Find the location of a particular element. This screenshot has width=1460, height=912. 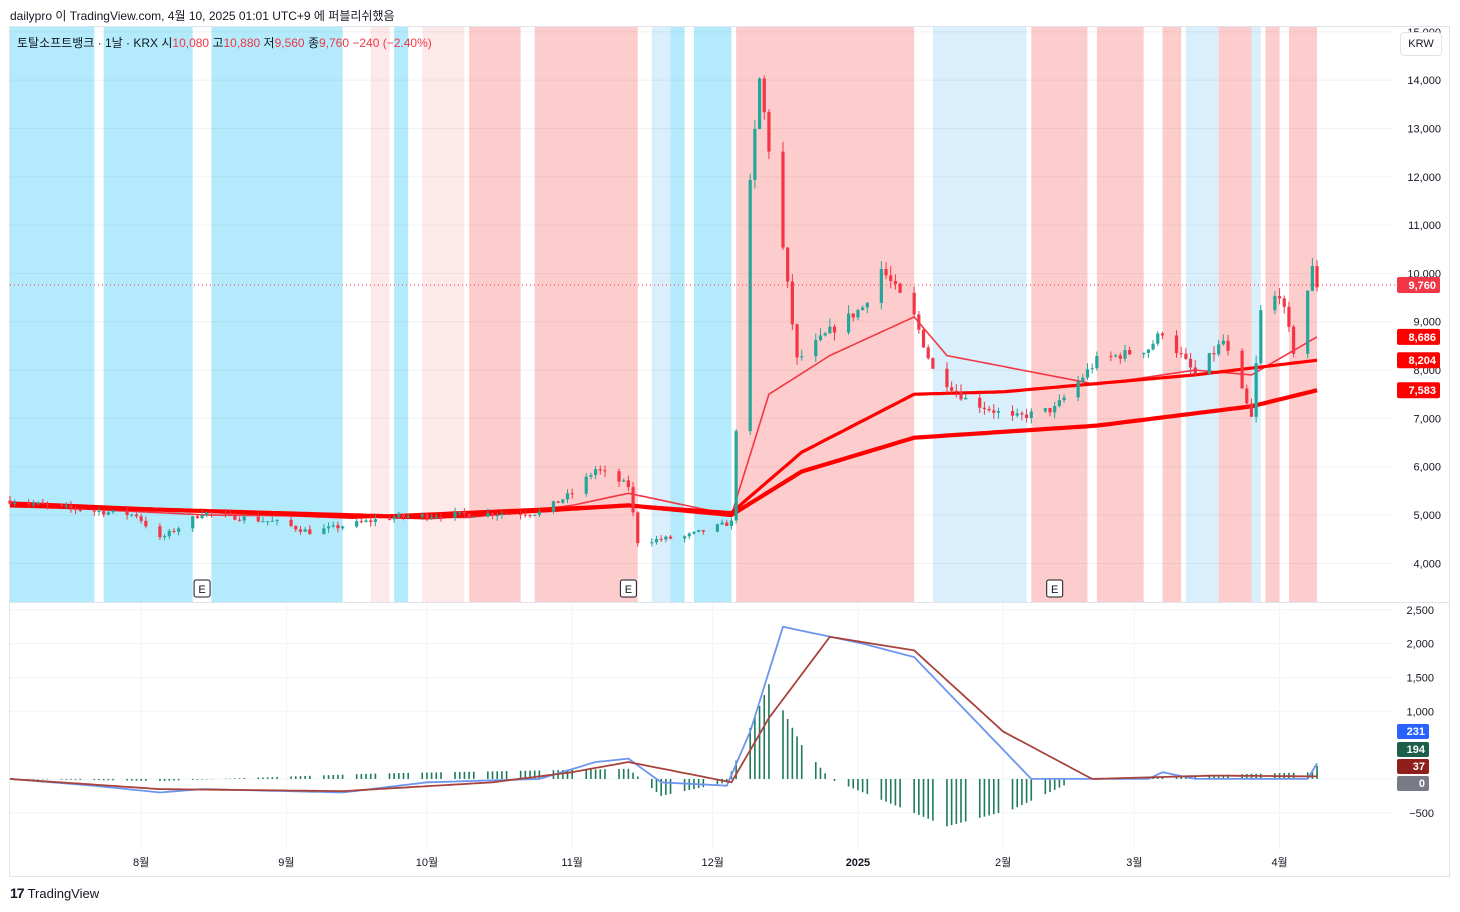

symbol-name: 토탈소프트뱅크 · 1날 · KRX is located at coordinates (87, 43).